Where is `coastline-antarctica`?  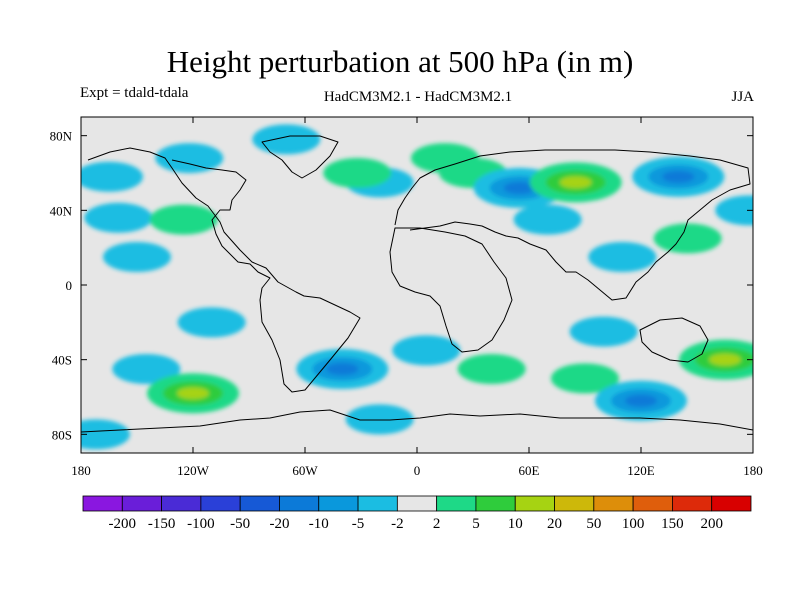
coastline-antarctica is located at coordinates (417, 421).